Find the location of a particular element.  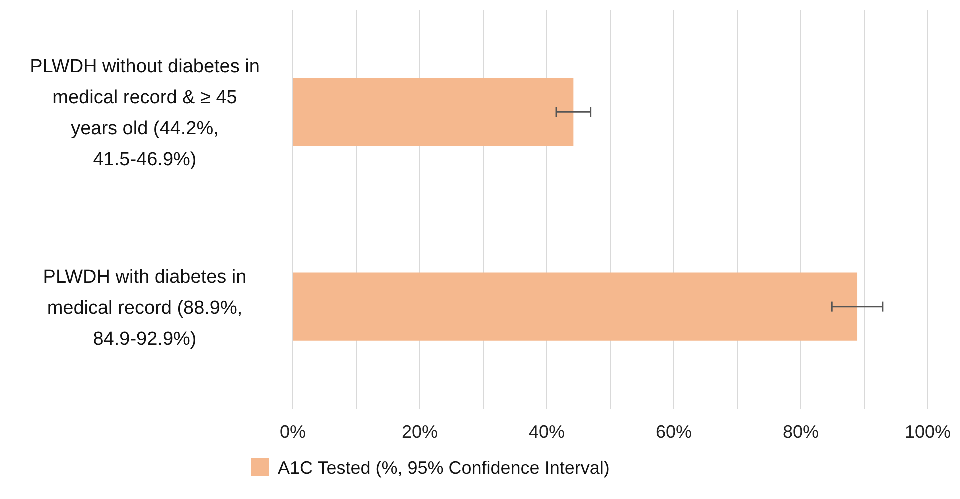

x-tick-label: 40% is located at coordinates (547, 432).